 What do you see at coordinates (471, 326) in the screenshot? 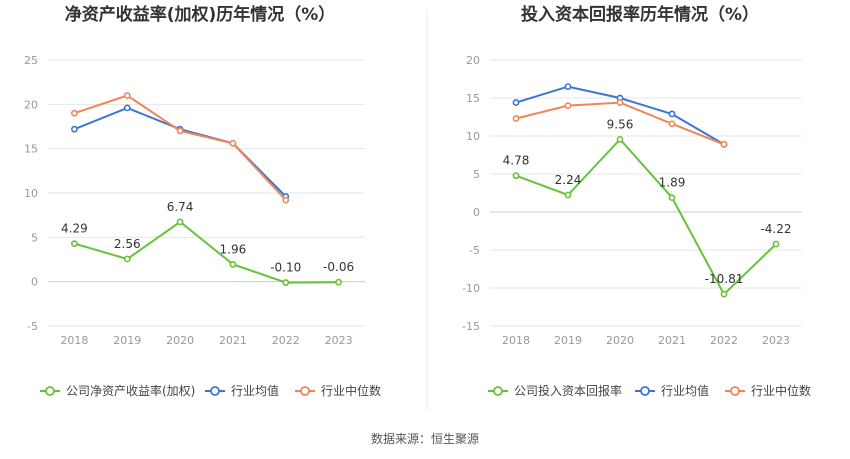
I see `y-tick-label: -15` at bounding box center [471, 326].